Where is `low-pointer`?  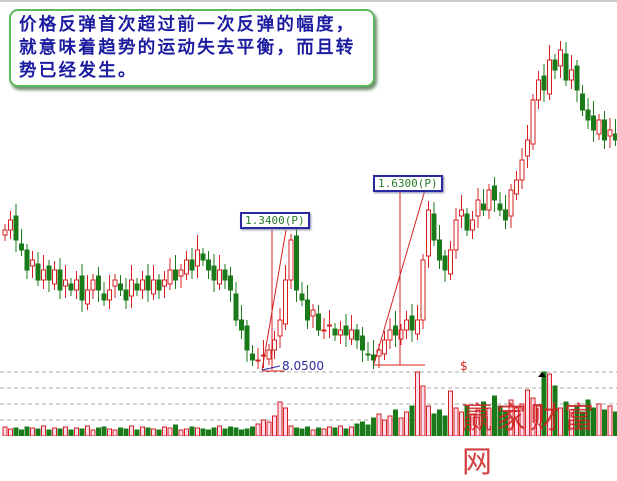
low-pointer is located at coordinates (271, 368).